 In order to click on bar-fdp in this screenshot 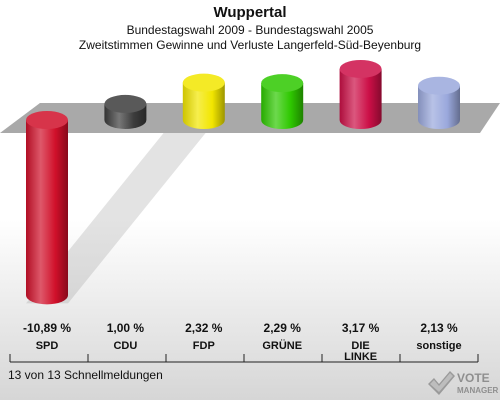, I will do `click(203, 101)`.